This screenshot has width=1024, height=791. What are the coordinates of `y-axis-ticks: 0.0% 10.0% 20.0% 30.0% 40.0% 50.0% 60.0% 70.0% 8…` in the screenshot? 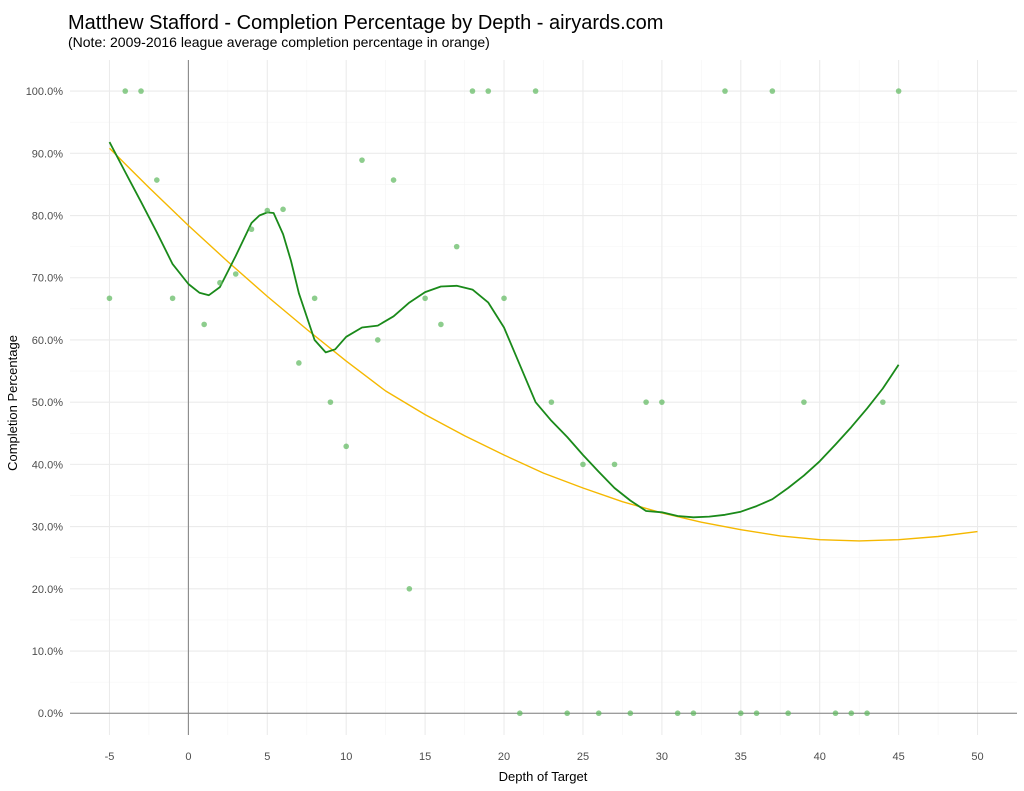 It's located at (45, 403).